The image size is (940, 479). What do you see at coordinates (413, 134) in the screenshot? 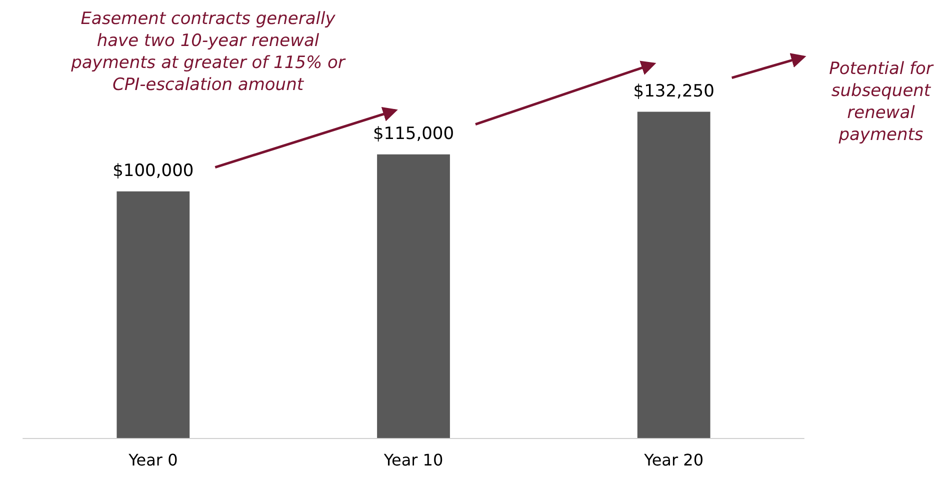
I see `data-label: $115,000` at bounding box center [413, 134].